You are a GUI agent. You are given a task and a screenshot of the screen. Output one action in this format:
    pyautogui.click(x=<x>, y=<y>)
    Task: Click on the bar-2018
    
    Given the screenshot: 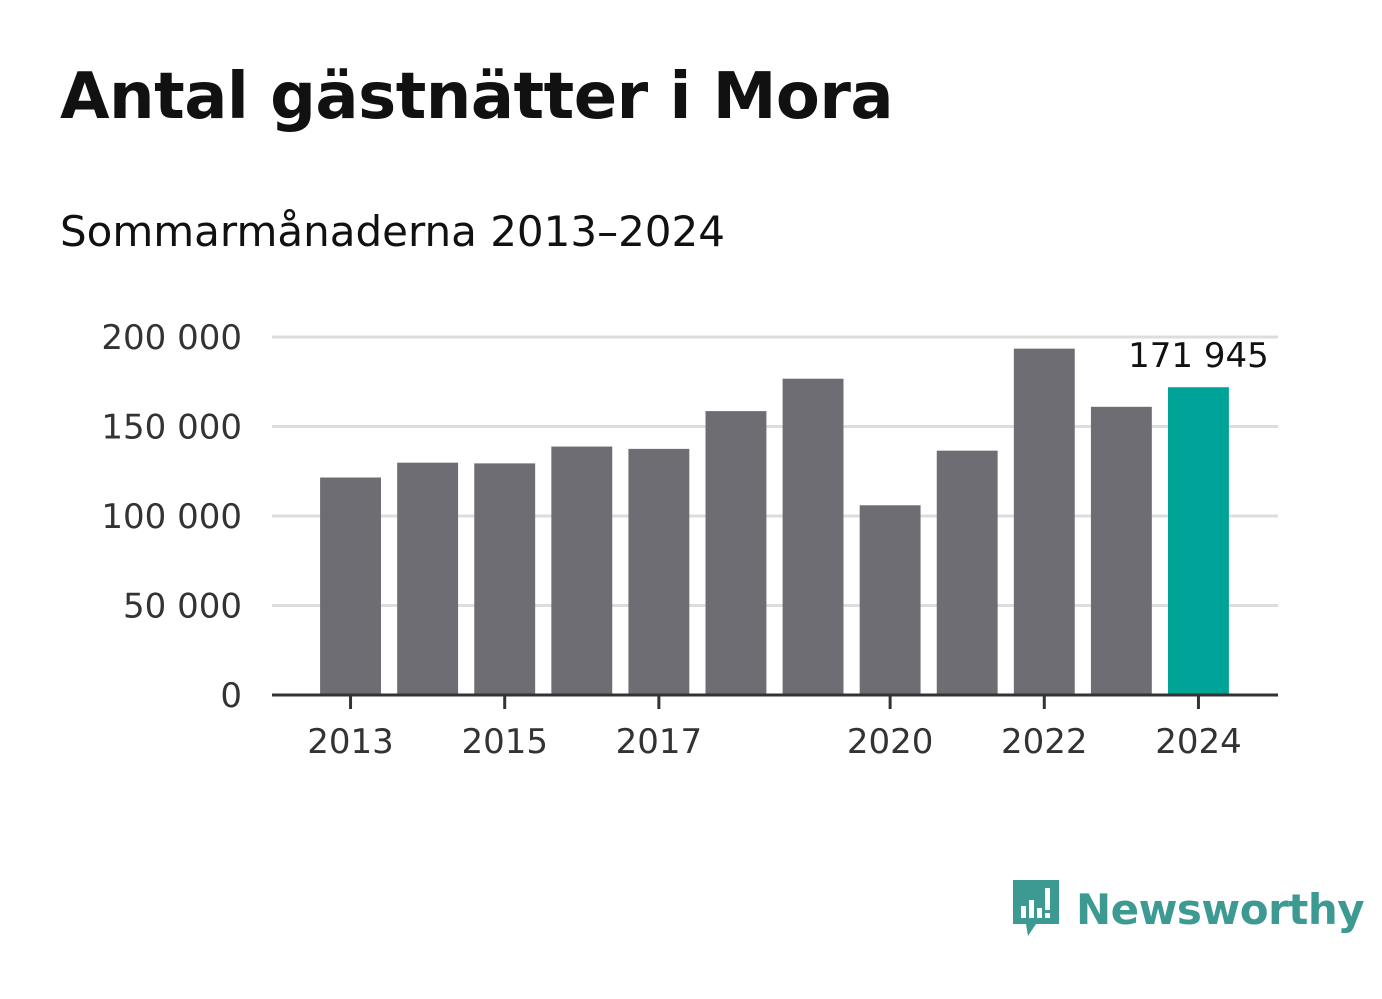 What is the action you would take?
    pyautogui.click(x=736, y=553)
    